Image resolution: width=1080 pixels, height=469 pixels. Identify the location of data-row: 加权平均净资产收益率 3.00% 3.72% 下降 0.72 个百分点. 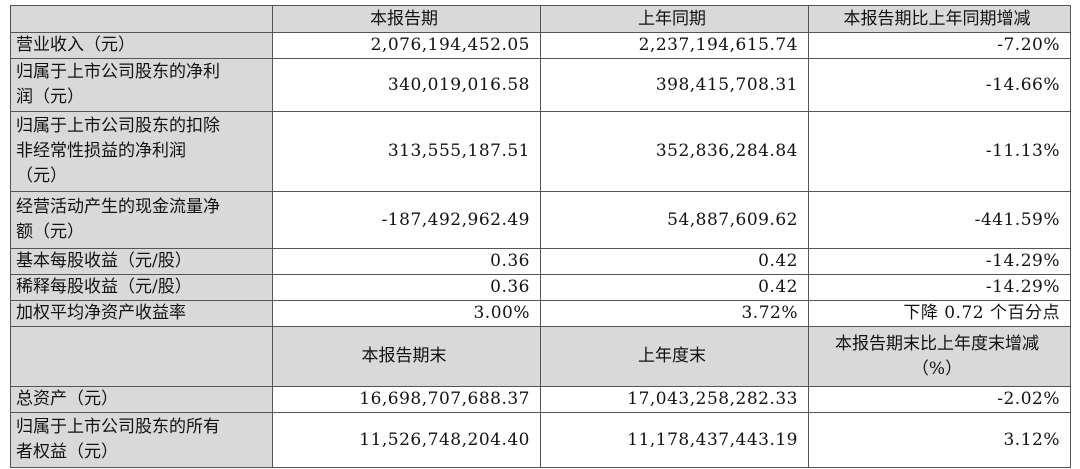
(540, 313).